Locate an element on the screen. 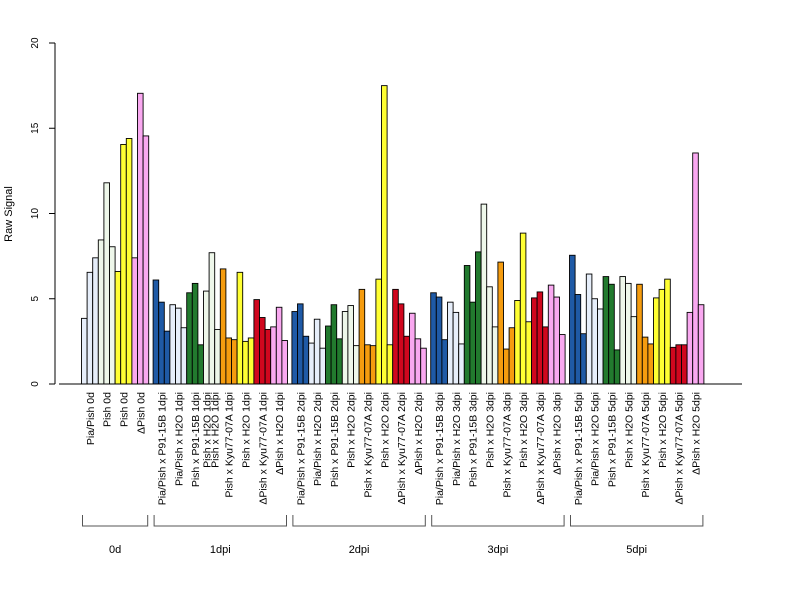  x-tick-label: ΔPish x H2O 5dpi is located at coordinates (697, 433).